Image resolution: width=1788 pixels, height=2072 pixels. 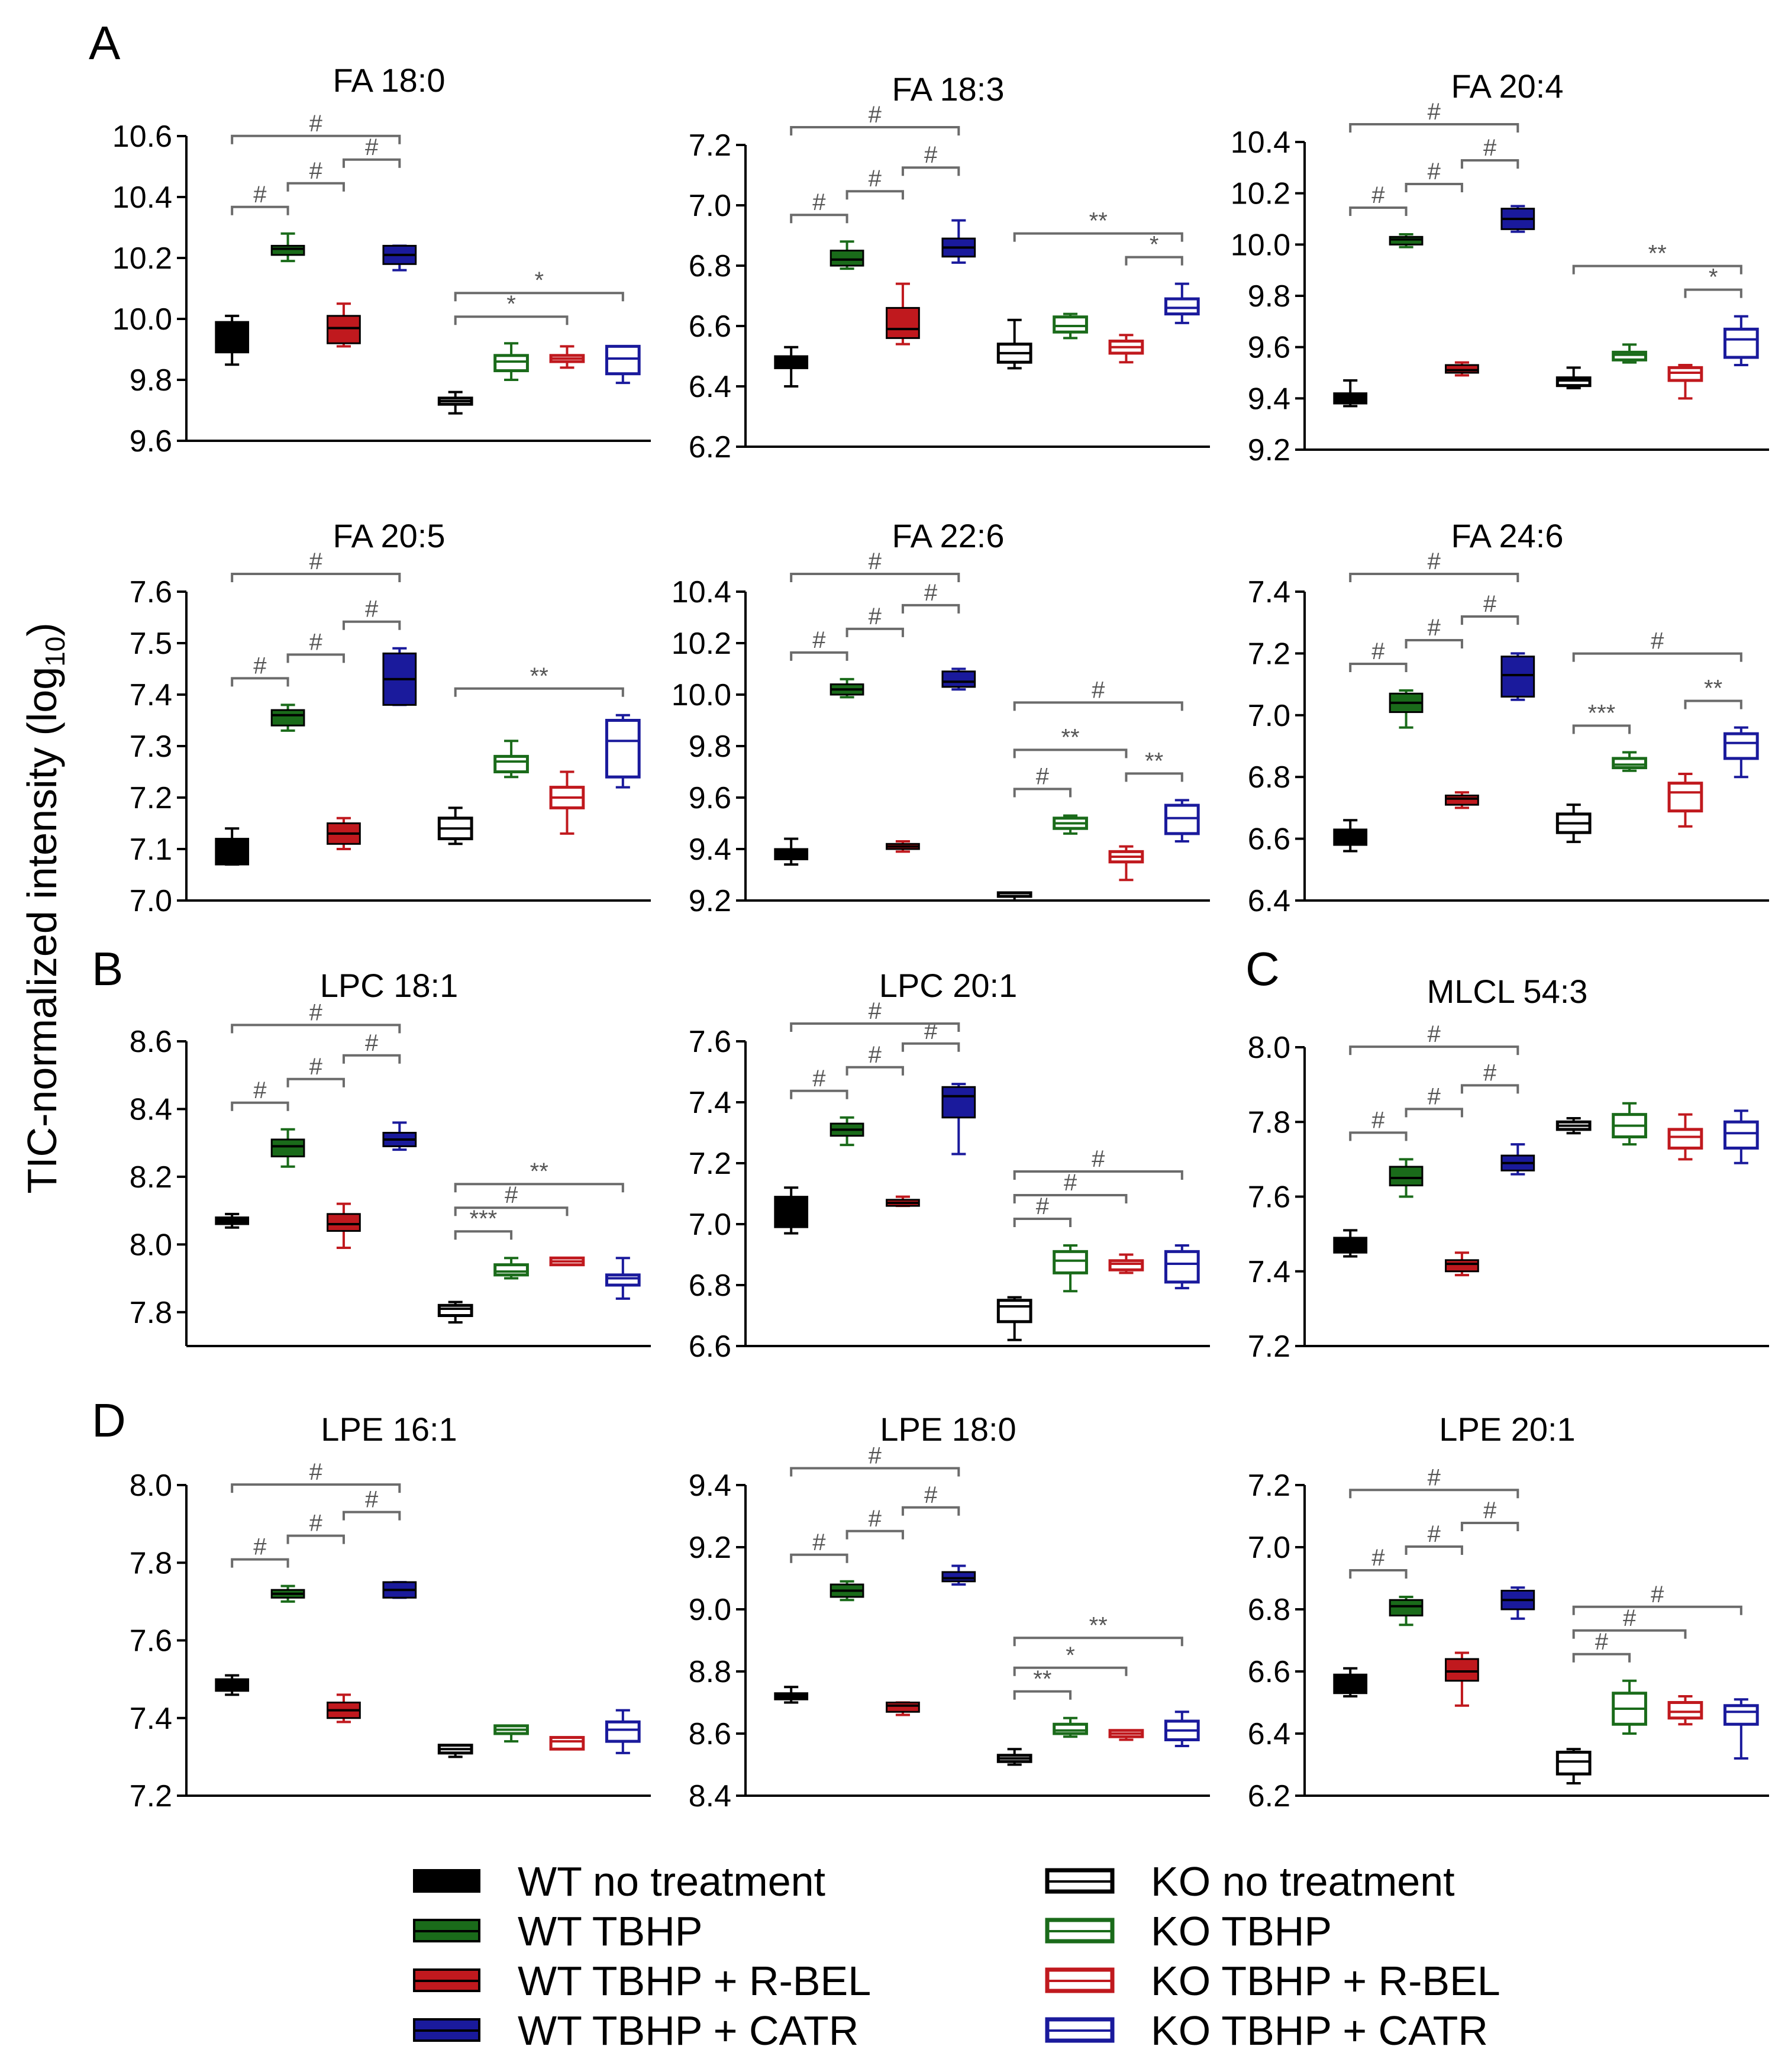 What do you see at coordinates (1507, 1429) in the screenshot?
I see `chart-title: LPE 20:1` at bounding box center [1507, 1429].